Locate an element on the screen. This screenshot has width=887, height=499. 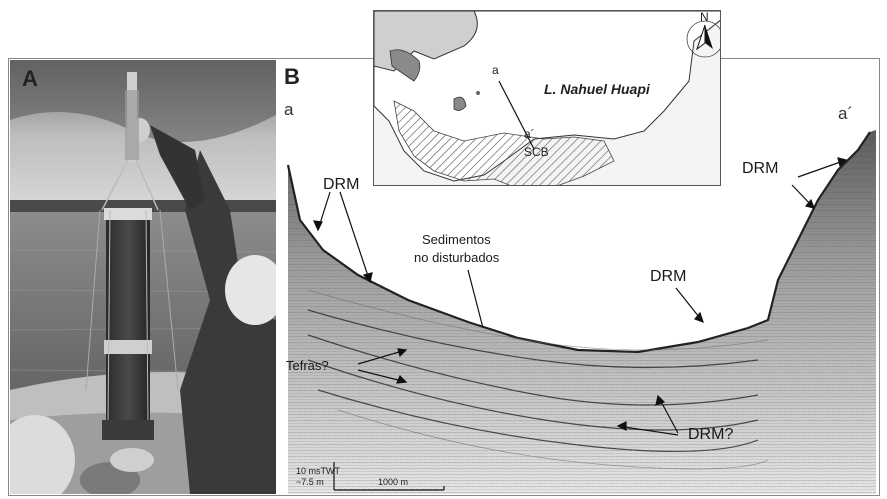
scb-label: SCB is located at coordinates (536, 152).